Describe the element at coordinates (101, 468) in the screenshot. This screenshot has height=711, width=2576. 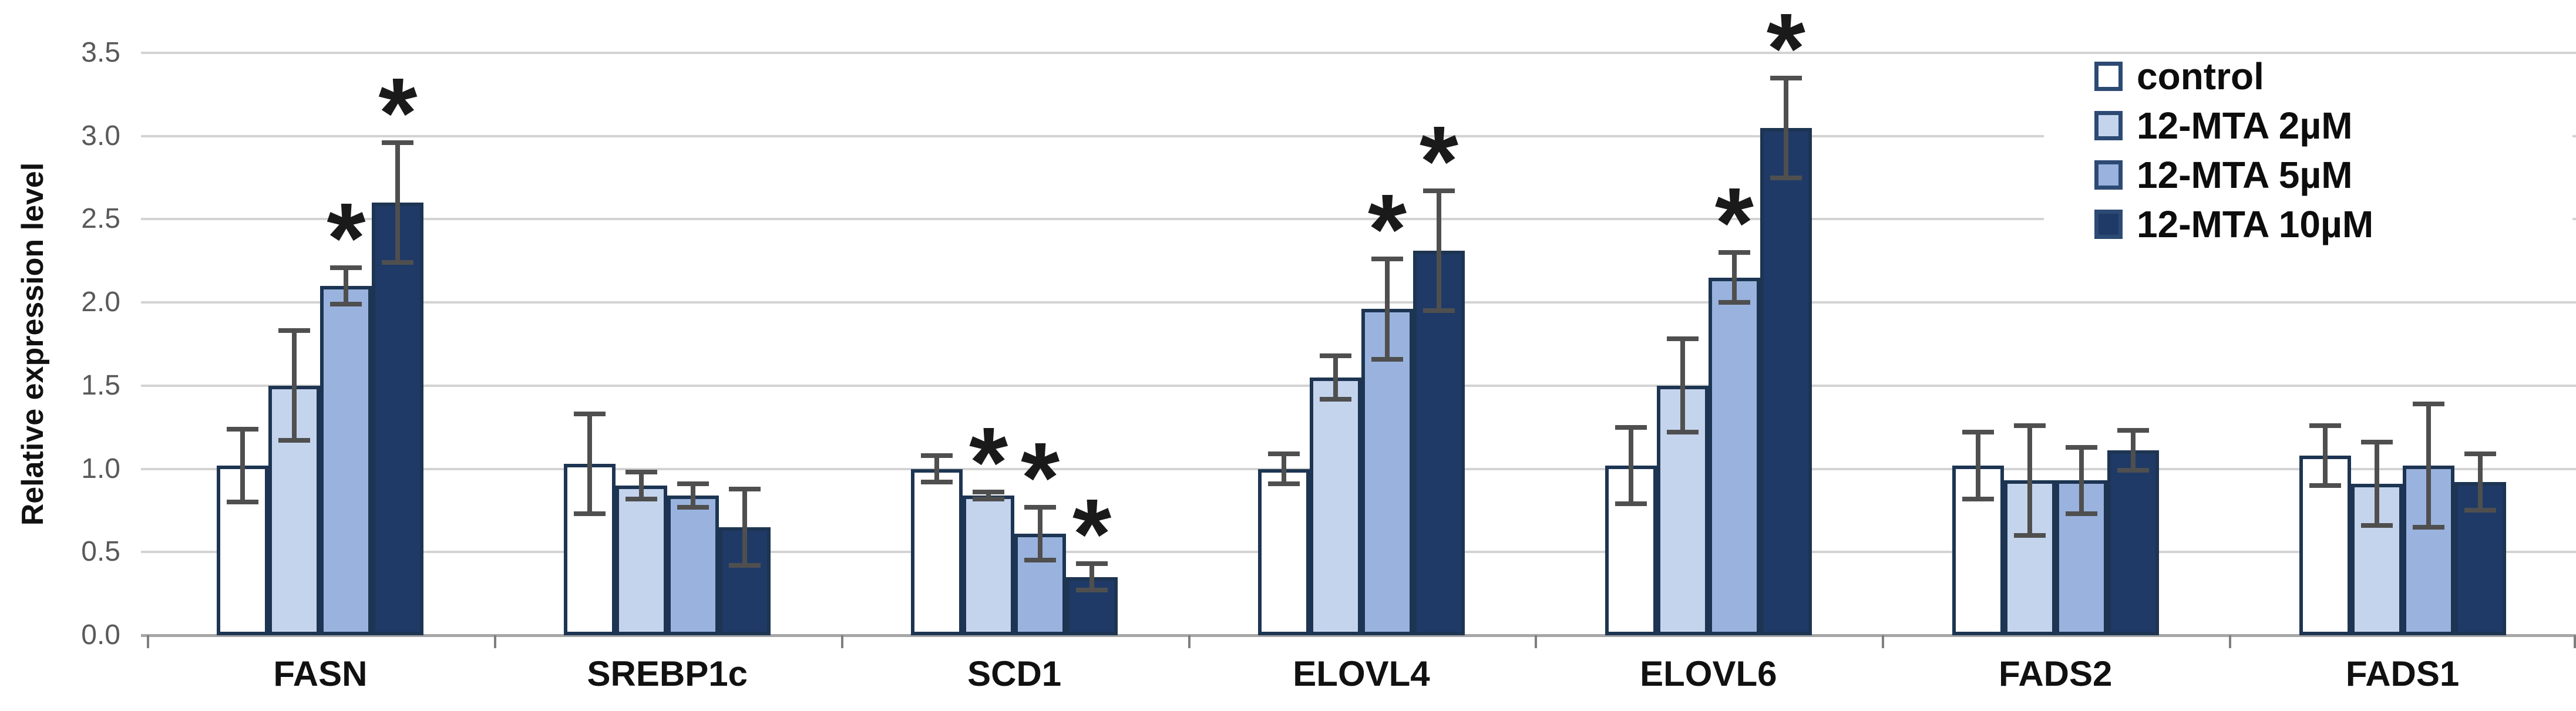
I see `y-tick-label: 1.0` at that location.